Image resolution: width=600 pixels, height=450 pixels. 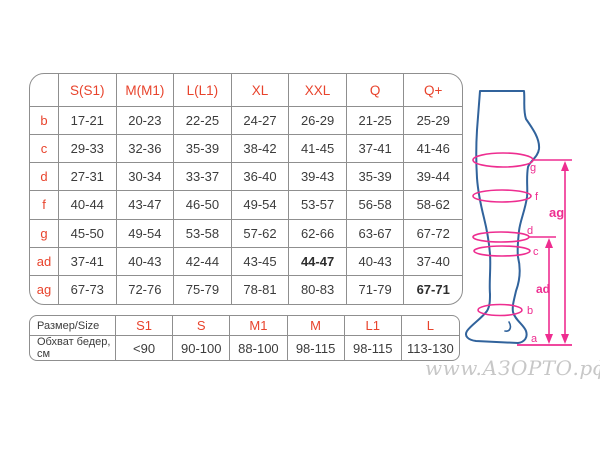 I want to click on hip-table-header-label: Размер/Size, so click(x=73, y=326).